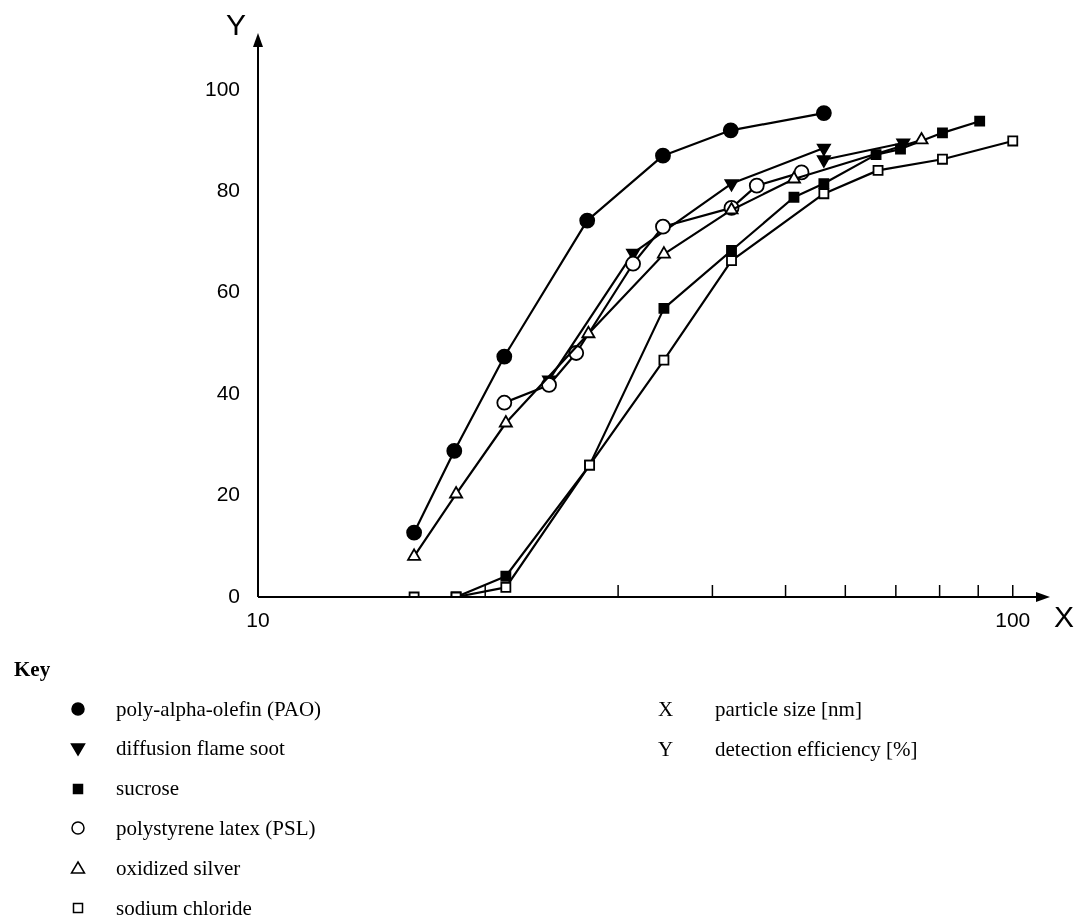 The height and width of the screenshot is (916, 1090). What do you see at coordinates (222, 88) in the screenshot?
I see `y-tick-label: 100` at bounding box center [222, 88].